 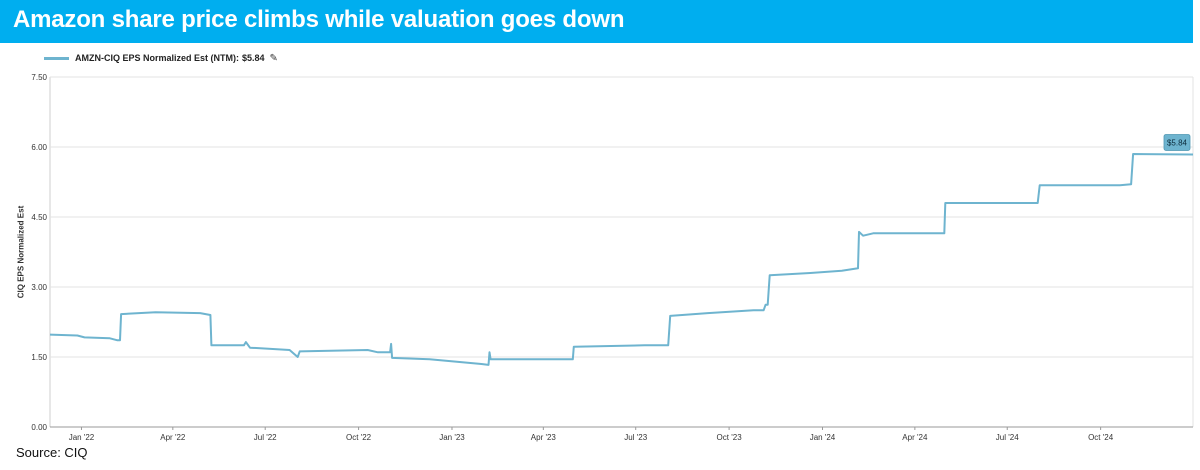 I want to click on y-tick-label: 3.00, so click(x=39, y=287).